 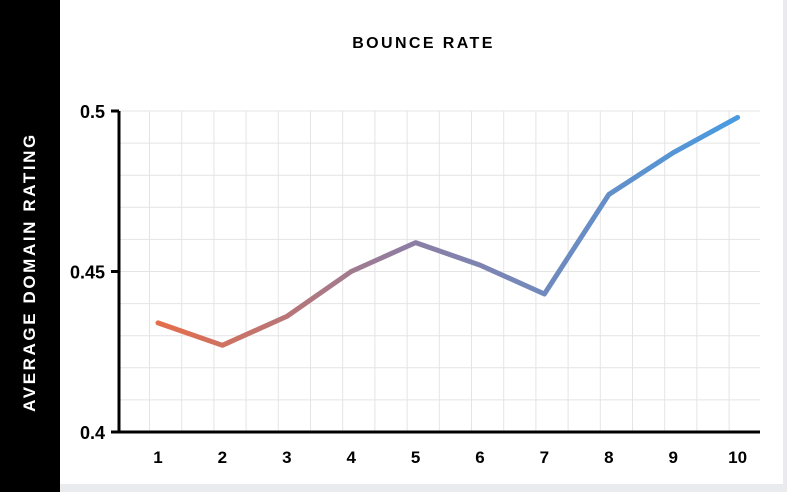 What do you see at coordinates (479, 457) in the screenshot?
I see `x-tick-label: 6` at bounding box center [479, 457].